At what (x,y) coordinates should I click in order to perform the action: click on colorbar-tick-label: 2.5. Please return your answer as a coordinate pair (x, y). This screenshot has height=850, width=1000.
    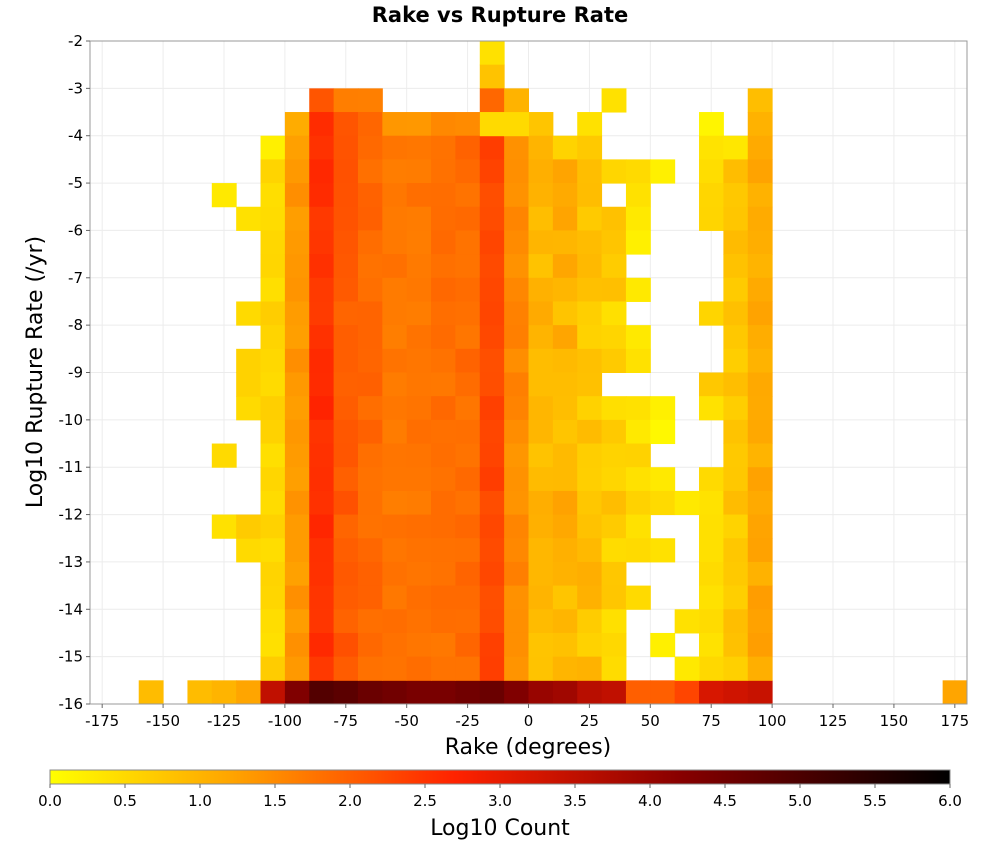
    Looking at the image, I should click on (425, 801).